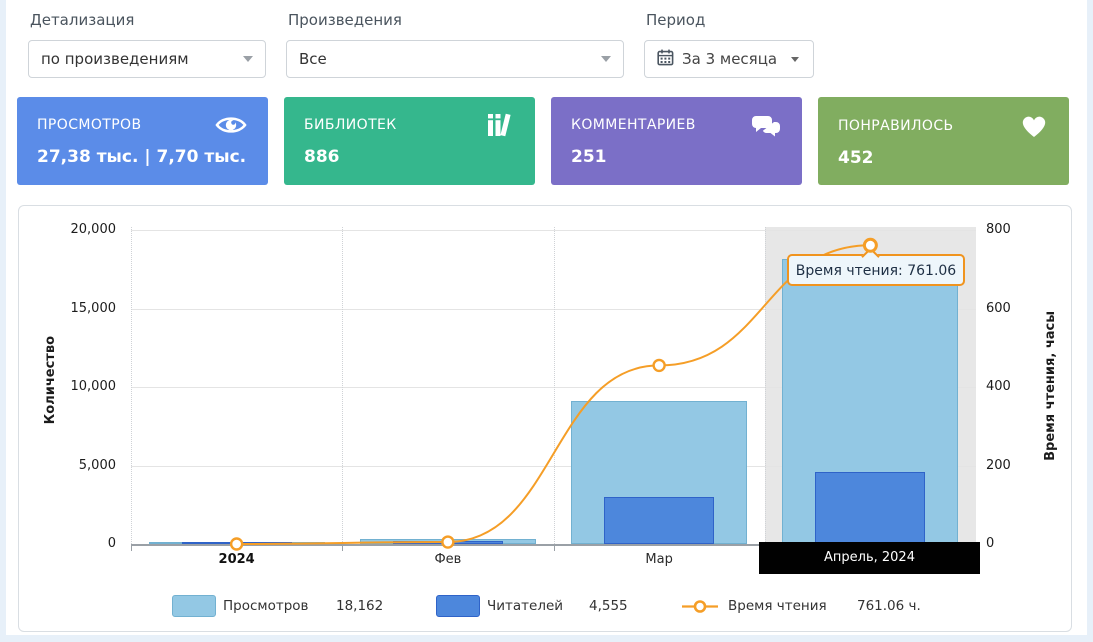 This screenshot has height=642, width=1093. Describe the element at coordinates (998, 308) in the screenshot. I see `right-axis-tick: 600` at that location.